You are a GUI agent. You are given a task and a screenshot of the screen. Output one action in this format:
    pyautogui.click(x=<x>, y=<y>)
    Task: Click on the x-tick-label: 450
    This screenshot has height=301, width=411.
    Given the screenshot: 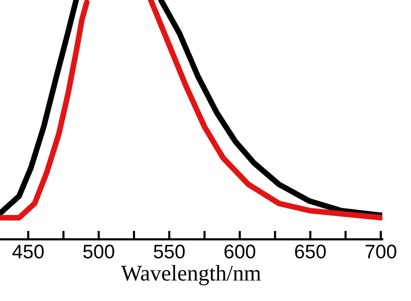 What is the action you would take?
    pyautogui.click(x=28, y=251)
    